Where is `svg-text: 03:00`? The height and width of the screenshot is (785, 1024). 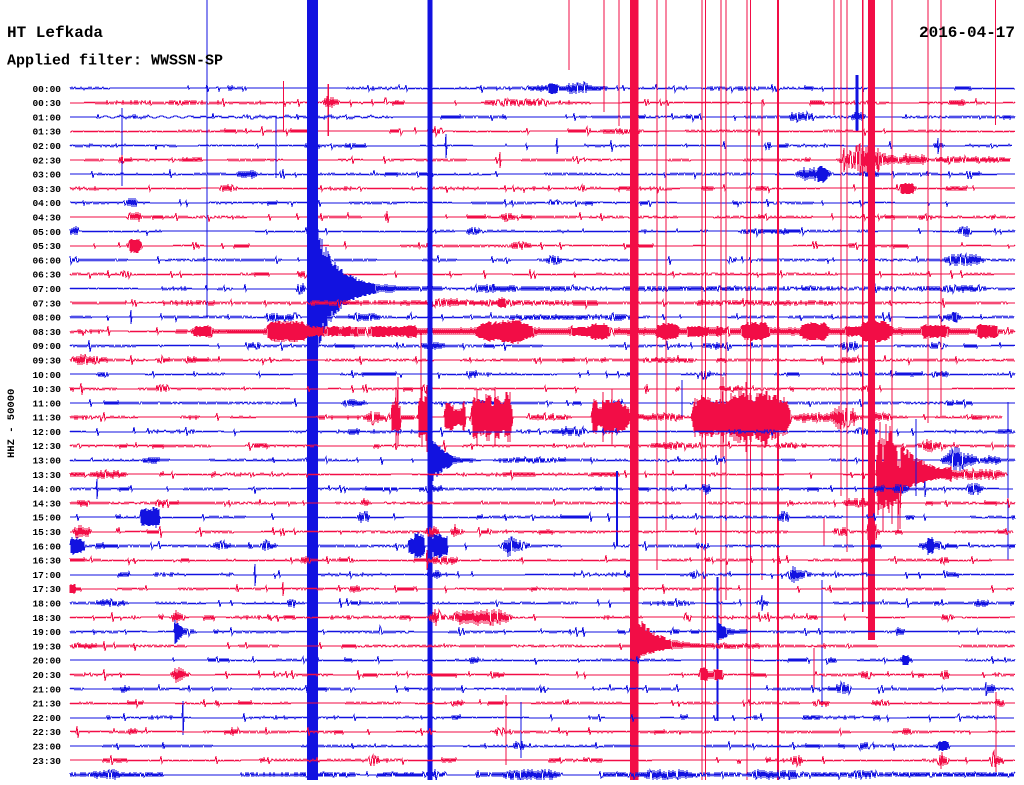
svg-text: 03:00 is located at coordinates (46, 175).